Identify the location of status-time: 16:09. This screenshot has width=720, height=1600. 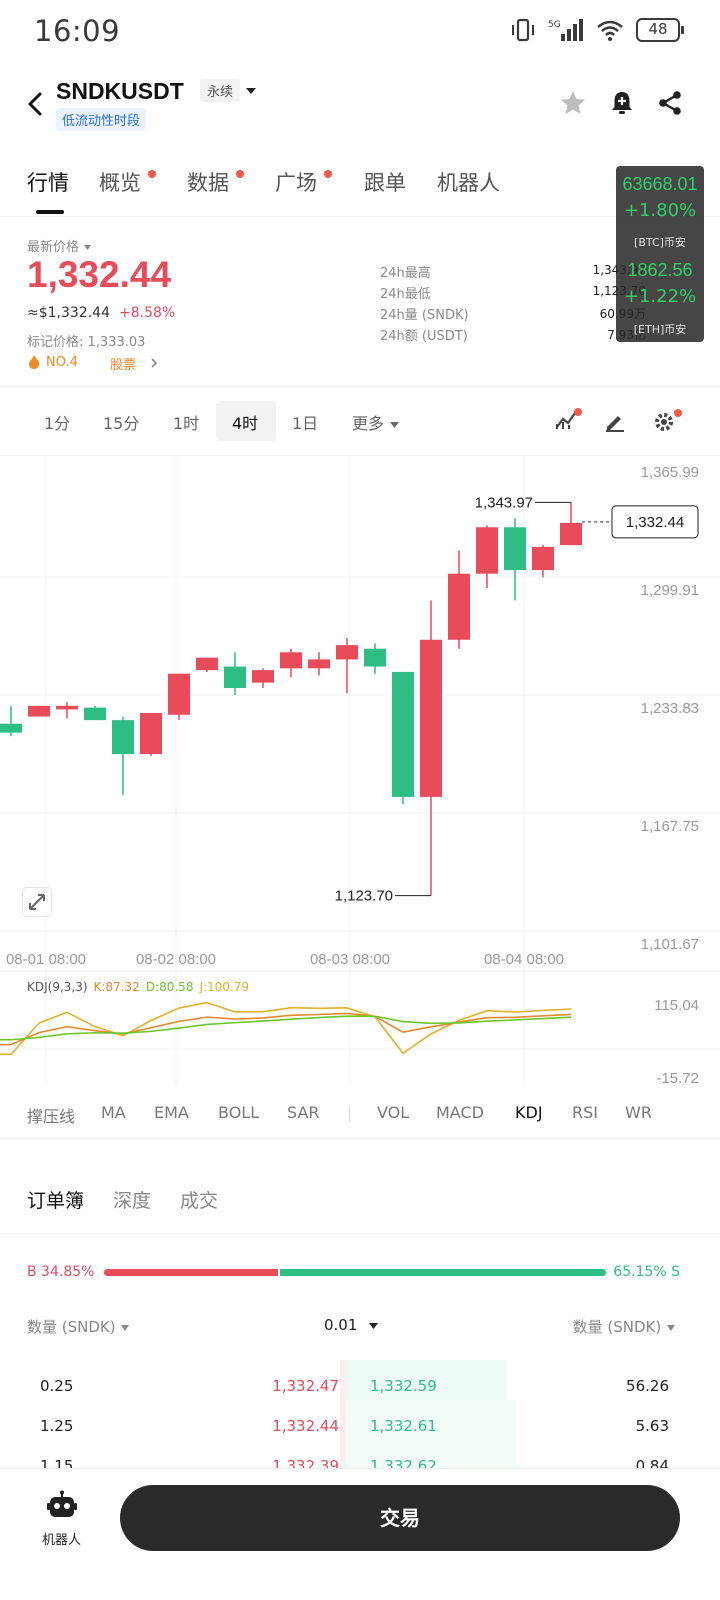
(77, 31).